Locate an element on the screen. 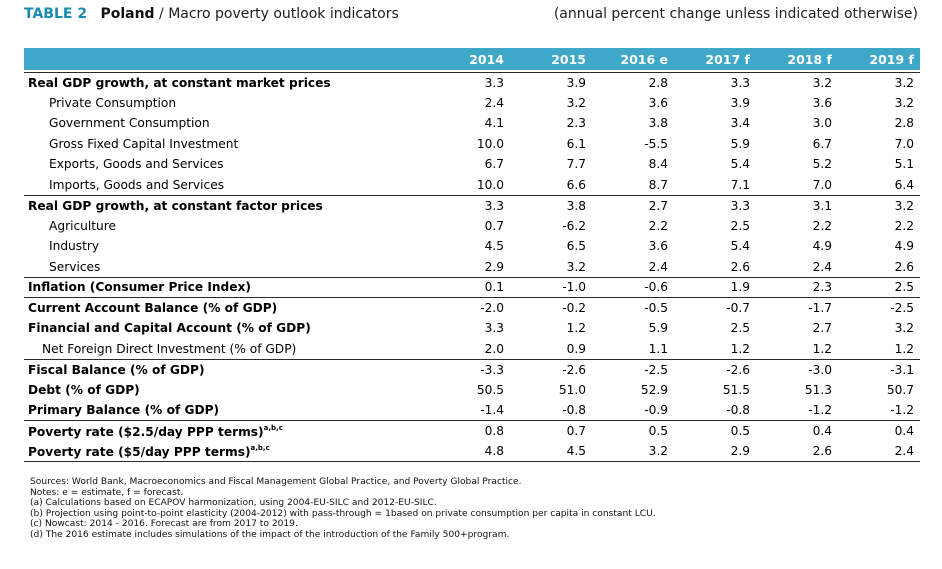 The image size is (942, 569). value-cell: 52.9 is located at coordinates (654, 389).